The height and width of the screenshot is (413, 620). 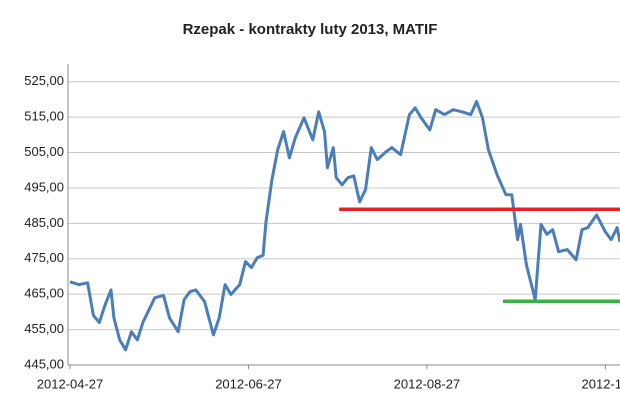 I want to click on x-tick-label: 2012-06-27, so click(x=248, y=383).